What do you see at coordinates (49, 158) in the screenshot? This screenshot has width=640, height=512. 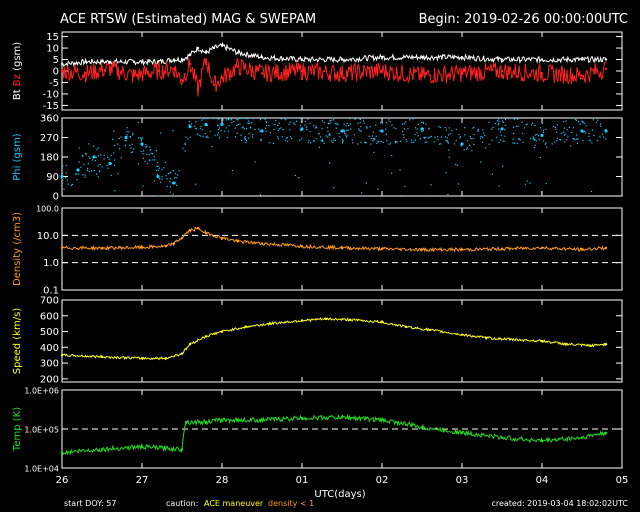 I see `y-tick-label: 180` at bounding box center [49, 158].